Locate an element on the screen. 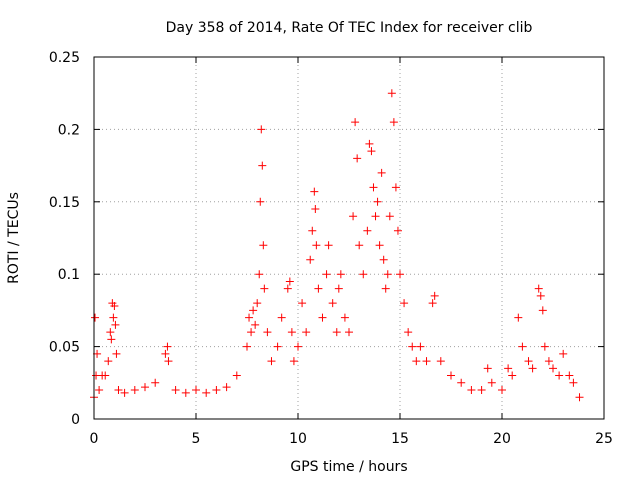  y-axis-label: ROTI / TECUs is located at coordinates (14, 238).